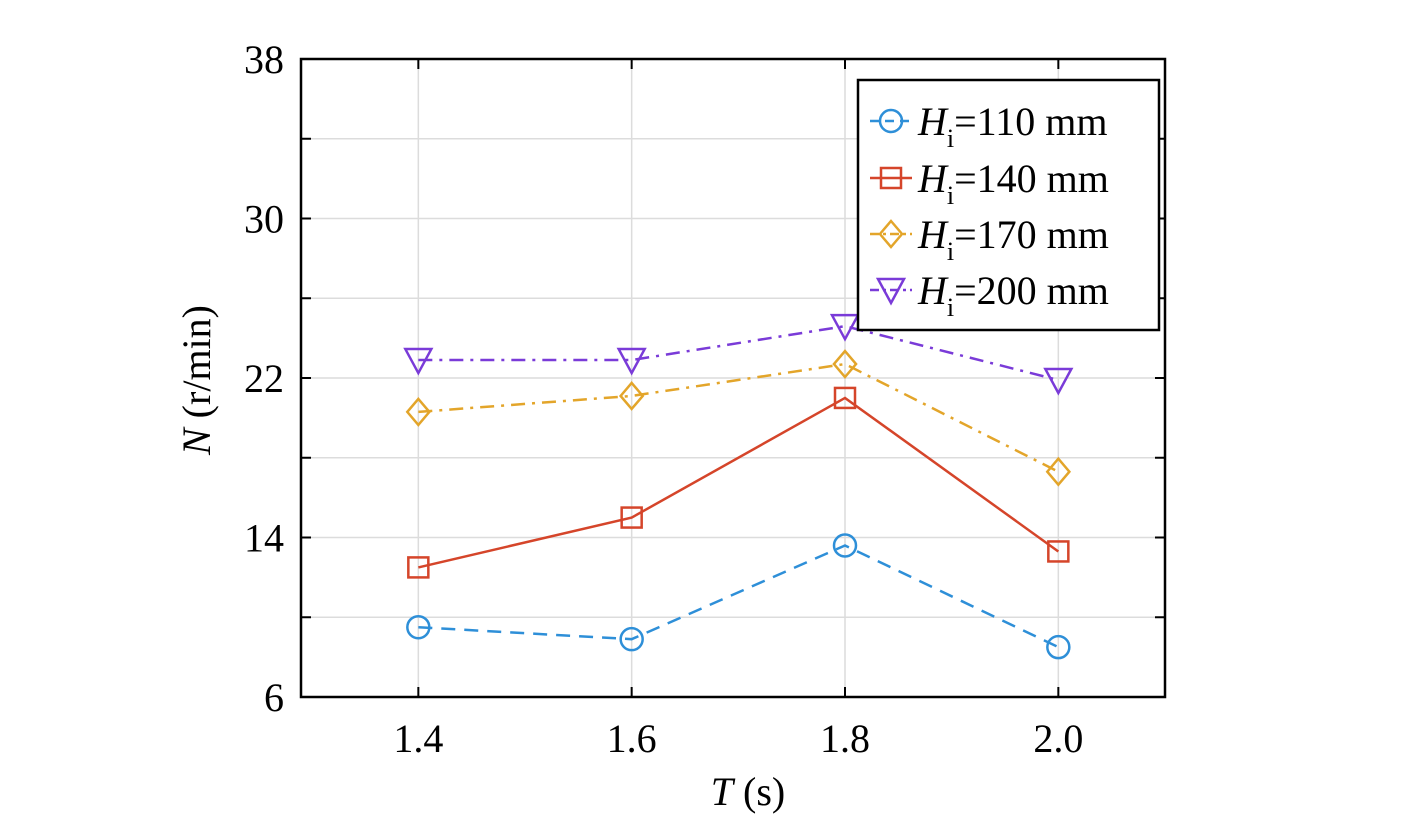  What do you see at coordinates (1031, 234) in the screenshot?
I see `legend-value: =170 mm` at bounding box center [1031, 234].